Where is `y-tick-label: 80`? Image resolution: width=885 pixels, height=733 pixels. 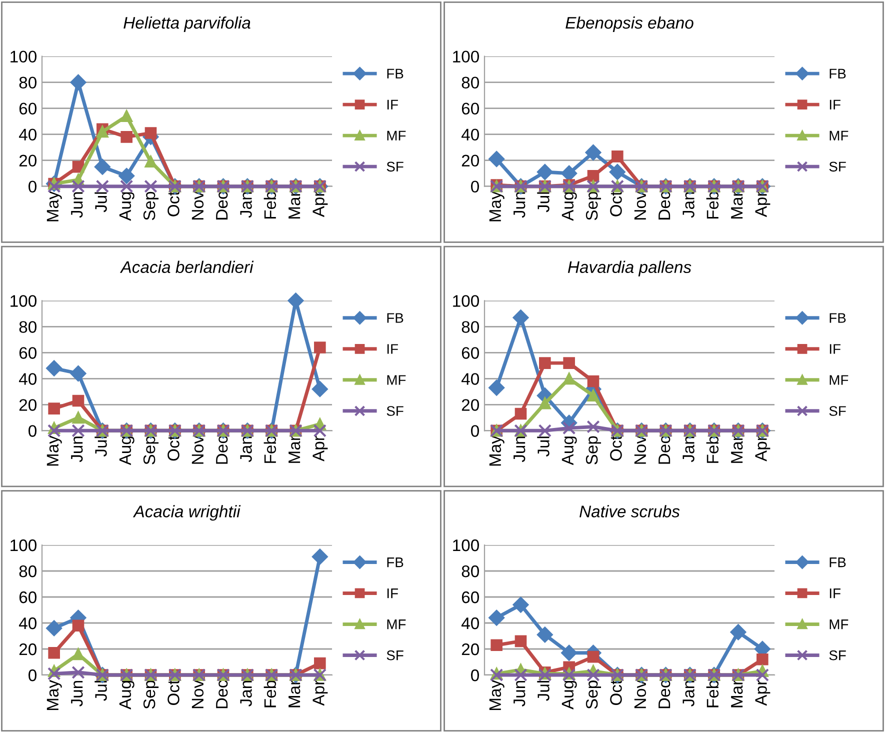 y-tick-label: 80 is located at coordinates (470, 327).